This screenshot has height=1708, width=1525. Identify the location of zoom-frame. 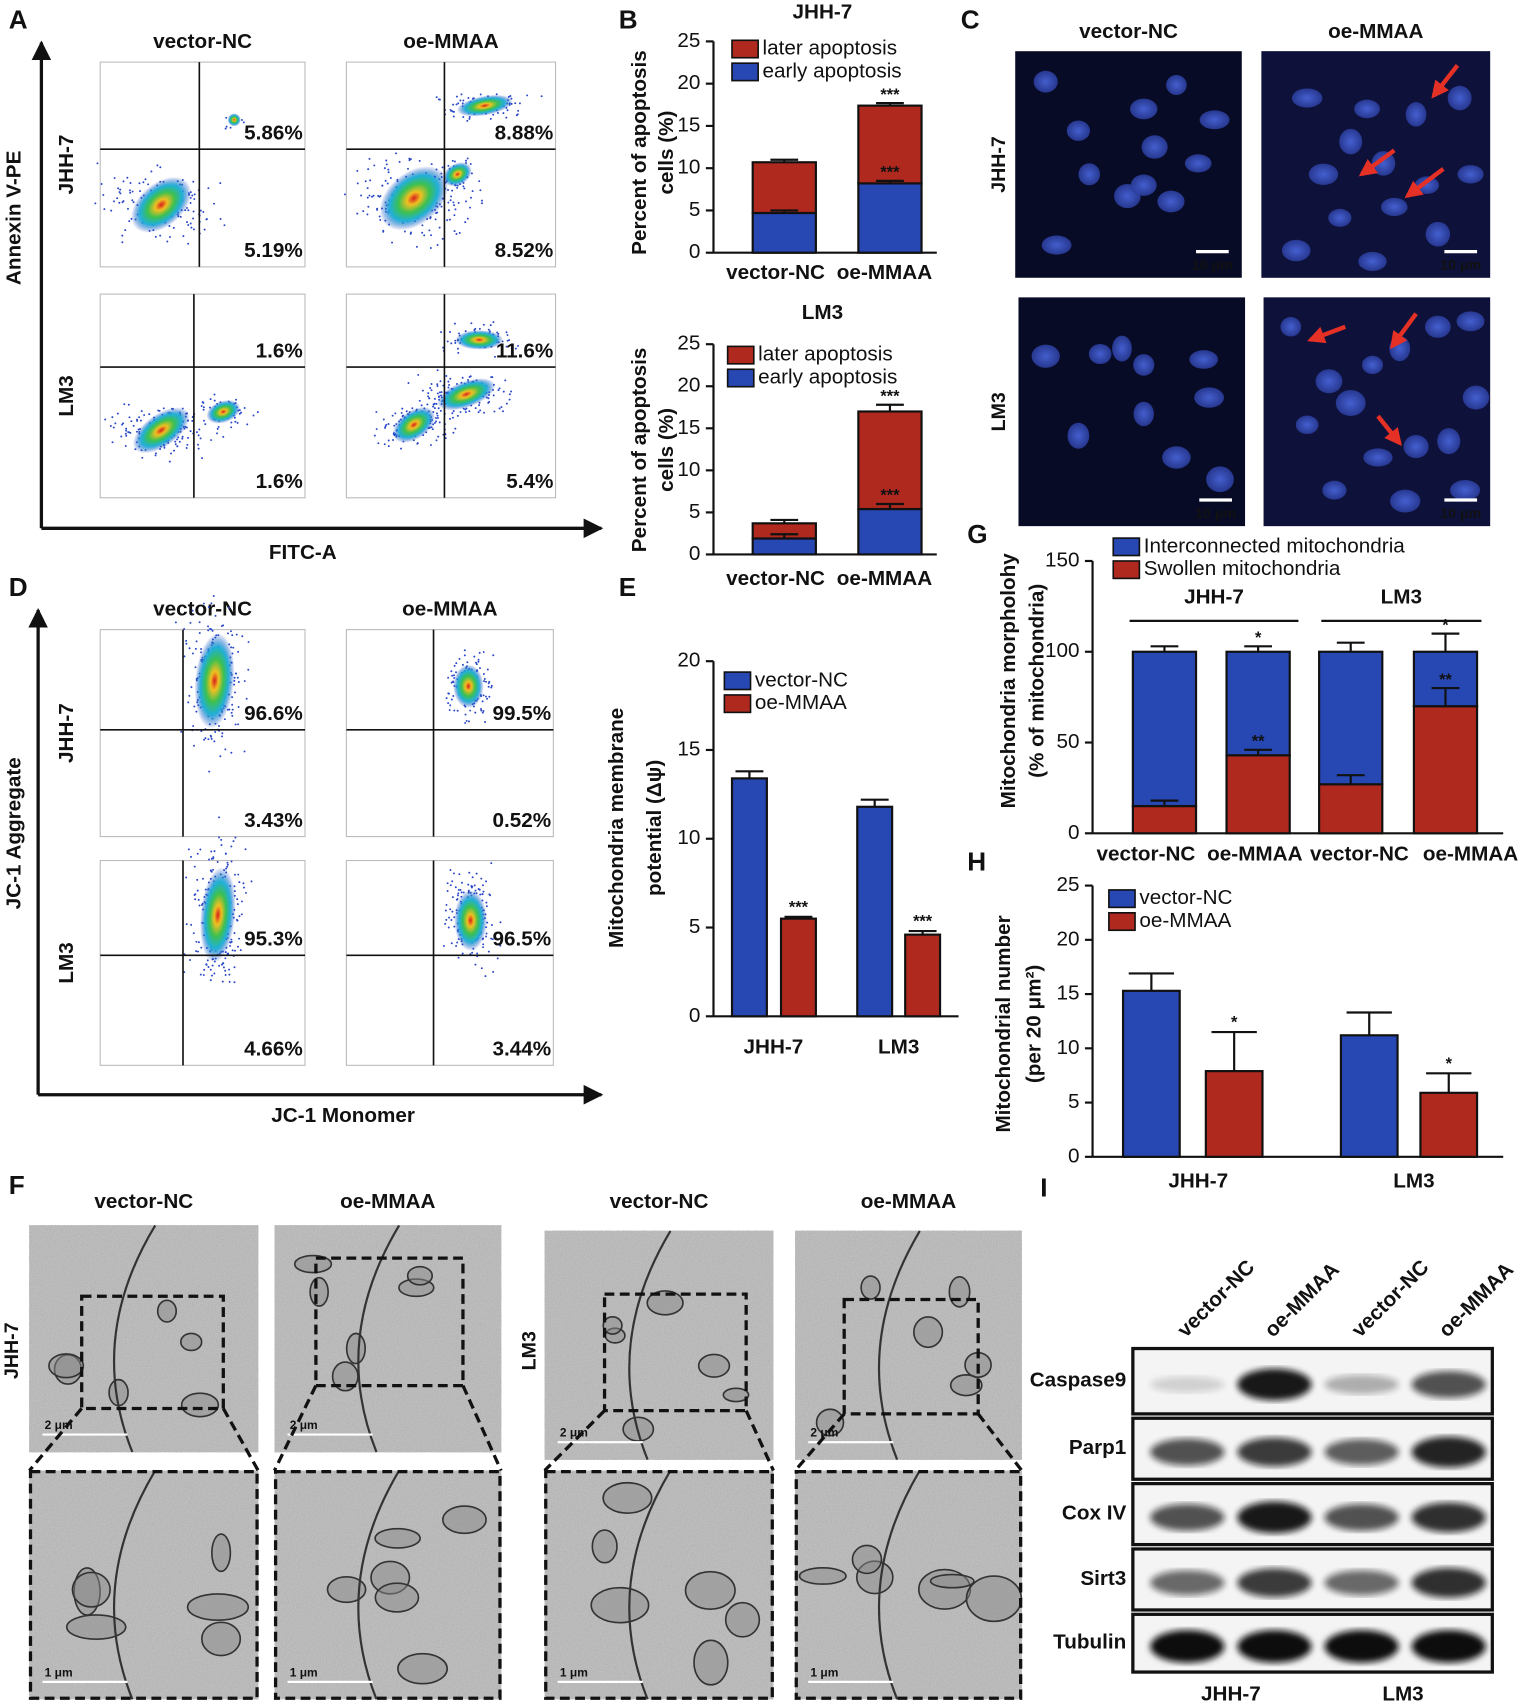
(908, 1584).